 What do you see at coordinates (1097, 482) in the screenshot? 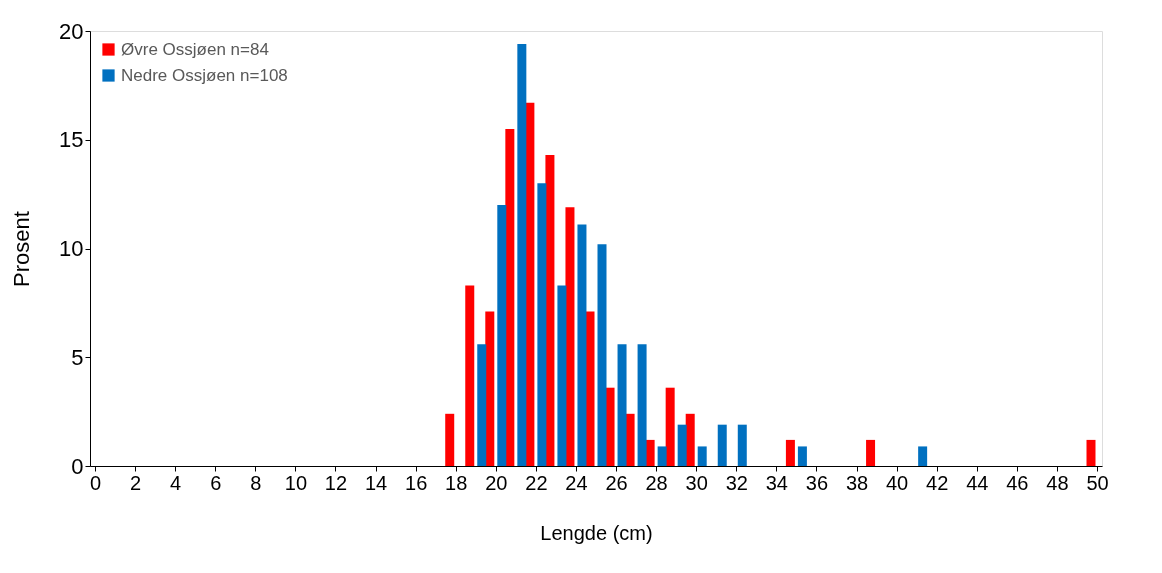
I see `x-tick-label: 50` at bounding box center [1097, 482].